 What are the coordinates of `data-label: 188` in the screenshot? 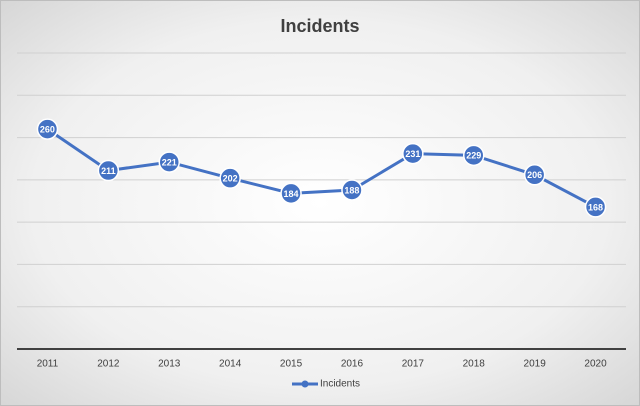 It's located at (351, 190).